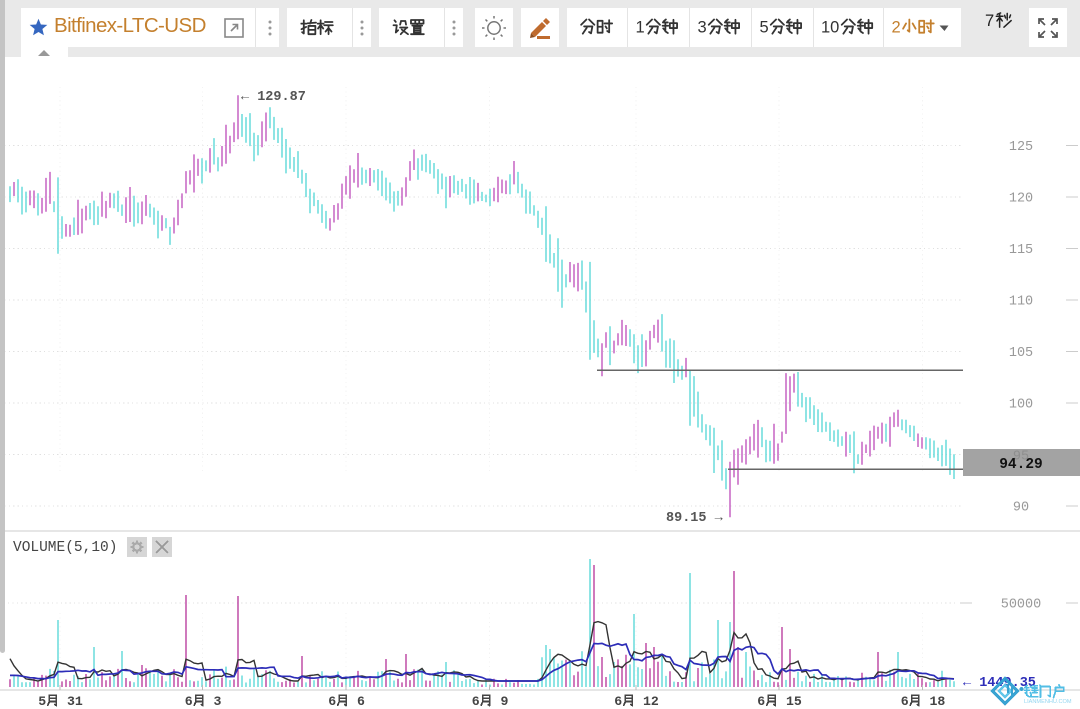 The image size is (1080, 709). What do you see at coordinates (501, 701) in the screenshot?
I see `svg-text: 9` at bounding box center [501, 701].